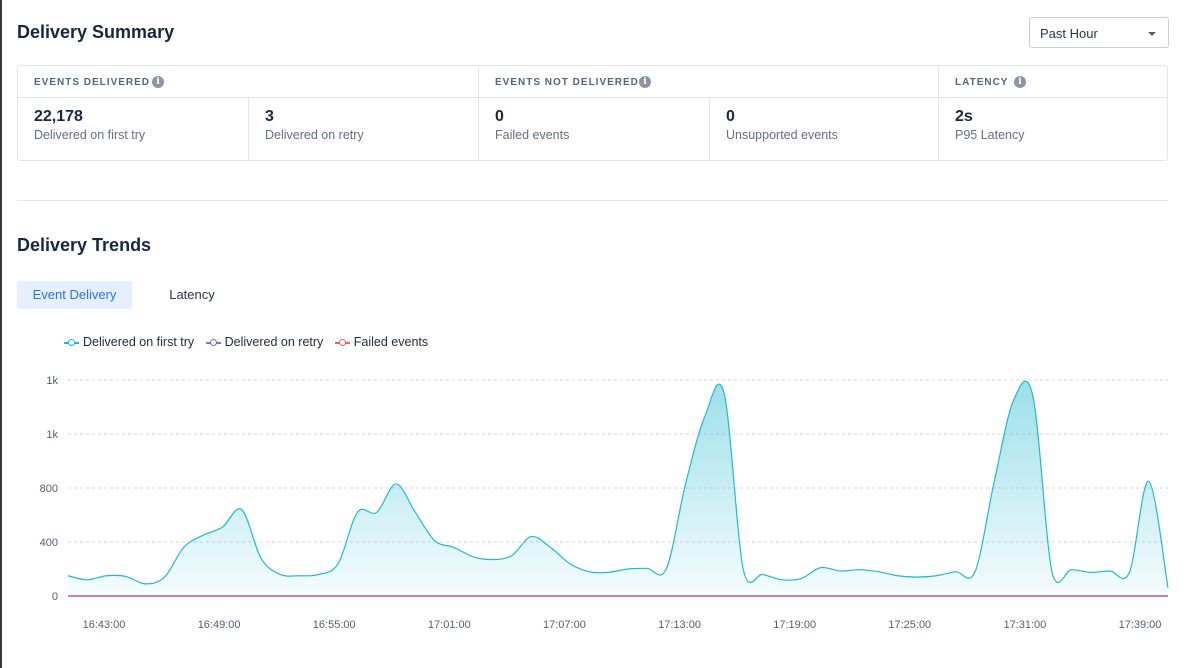 The height and width of the screenshot is (668, 1188). What do you see at coordinates (49, 543) in the screenshot?
I see `y-tick-label: 400` at bounding box center [49, 543].